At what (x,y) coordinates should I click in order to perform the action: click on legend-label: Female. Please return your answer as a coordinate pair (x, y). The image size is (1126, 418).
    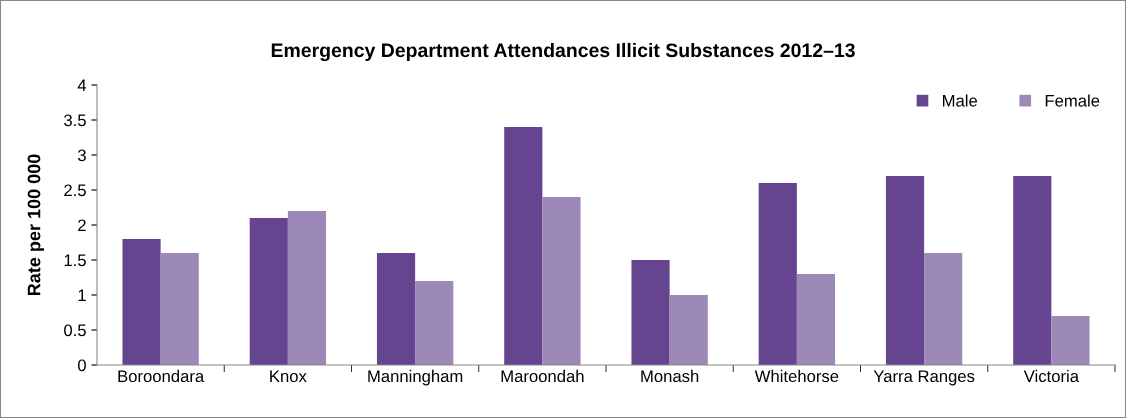
    Looking at the image, I should click on (1072, 100).